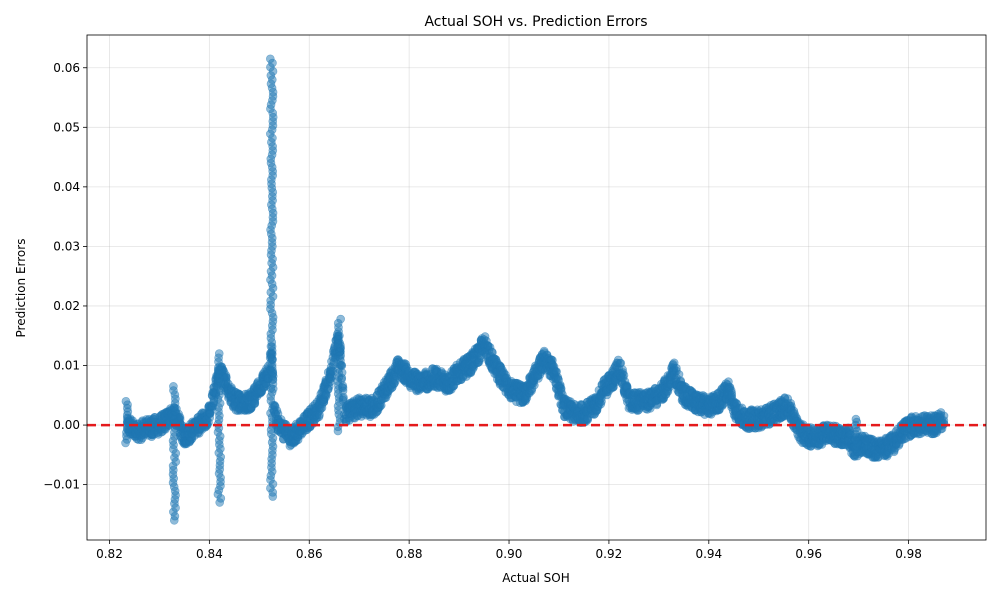  I want to click on x-tick-label: 0.92, so click(609, 554).